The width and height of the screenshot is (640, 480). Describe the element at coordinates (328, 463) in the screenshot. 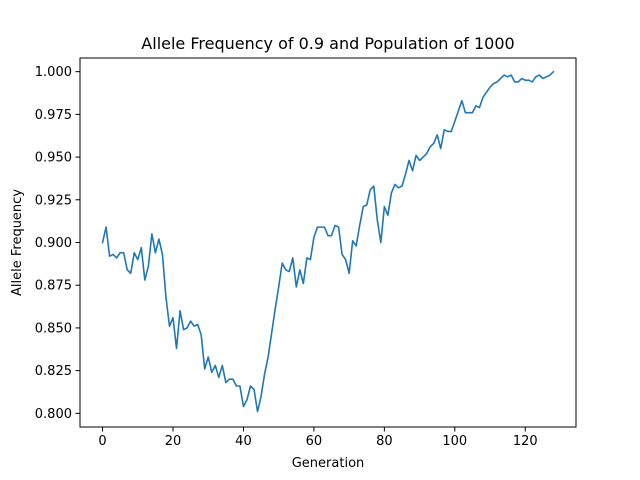

I see `x-axis-label: Generation` at that location.